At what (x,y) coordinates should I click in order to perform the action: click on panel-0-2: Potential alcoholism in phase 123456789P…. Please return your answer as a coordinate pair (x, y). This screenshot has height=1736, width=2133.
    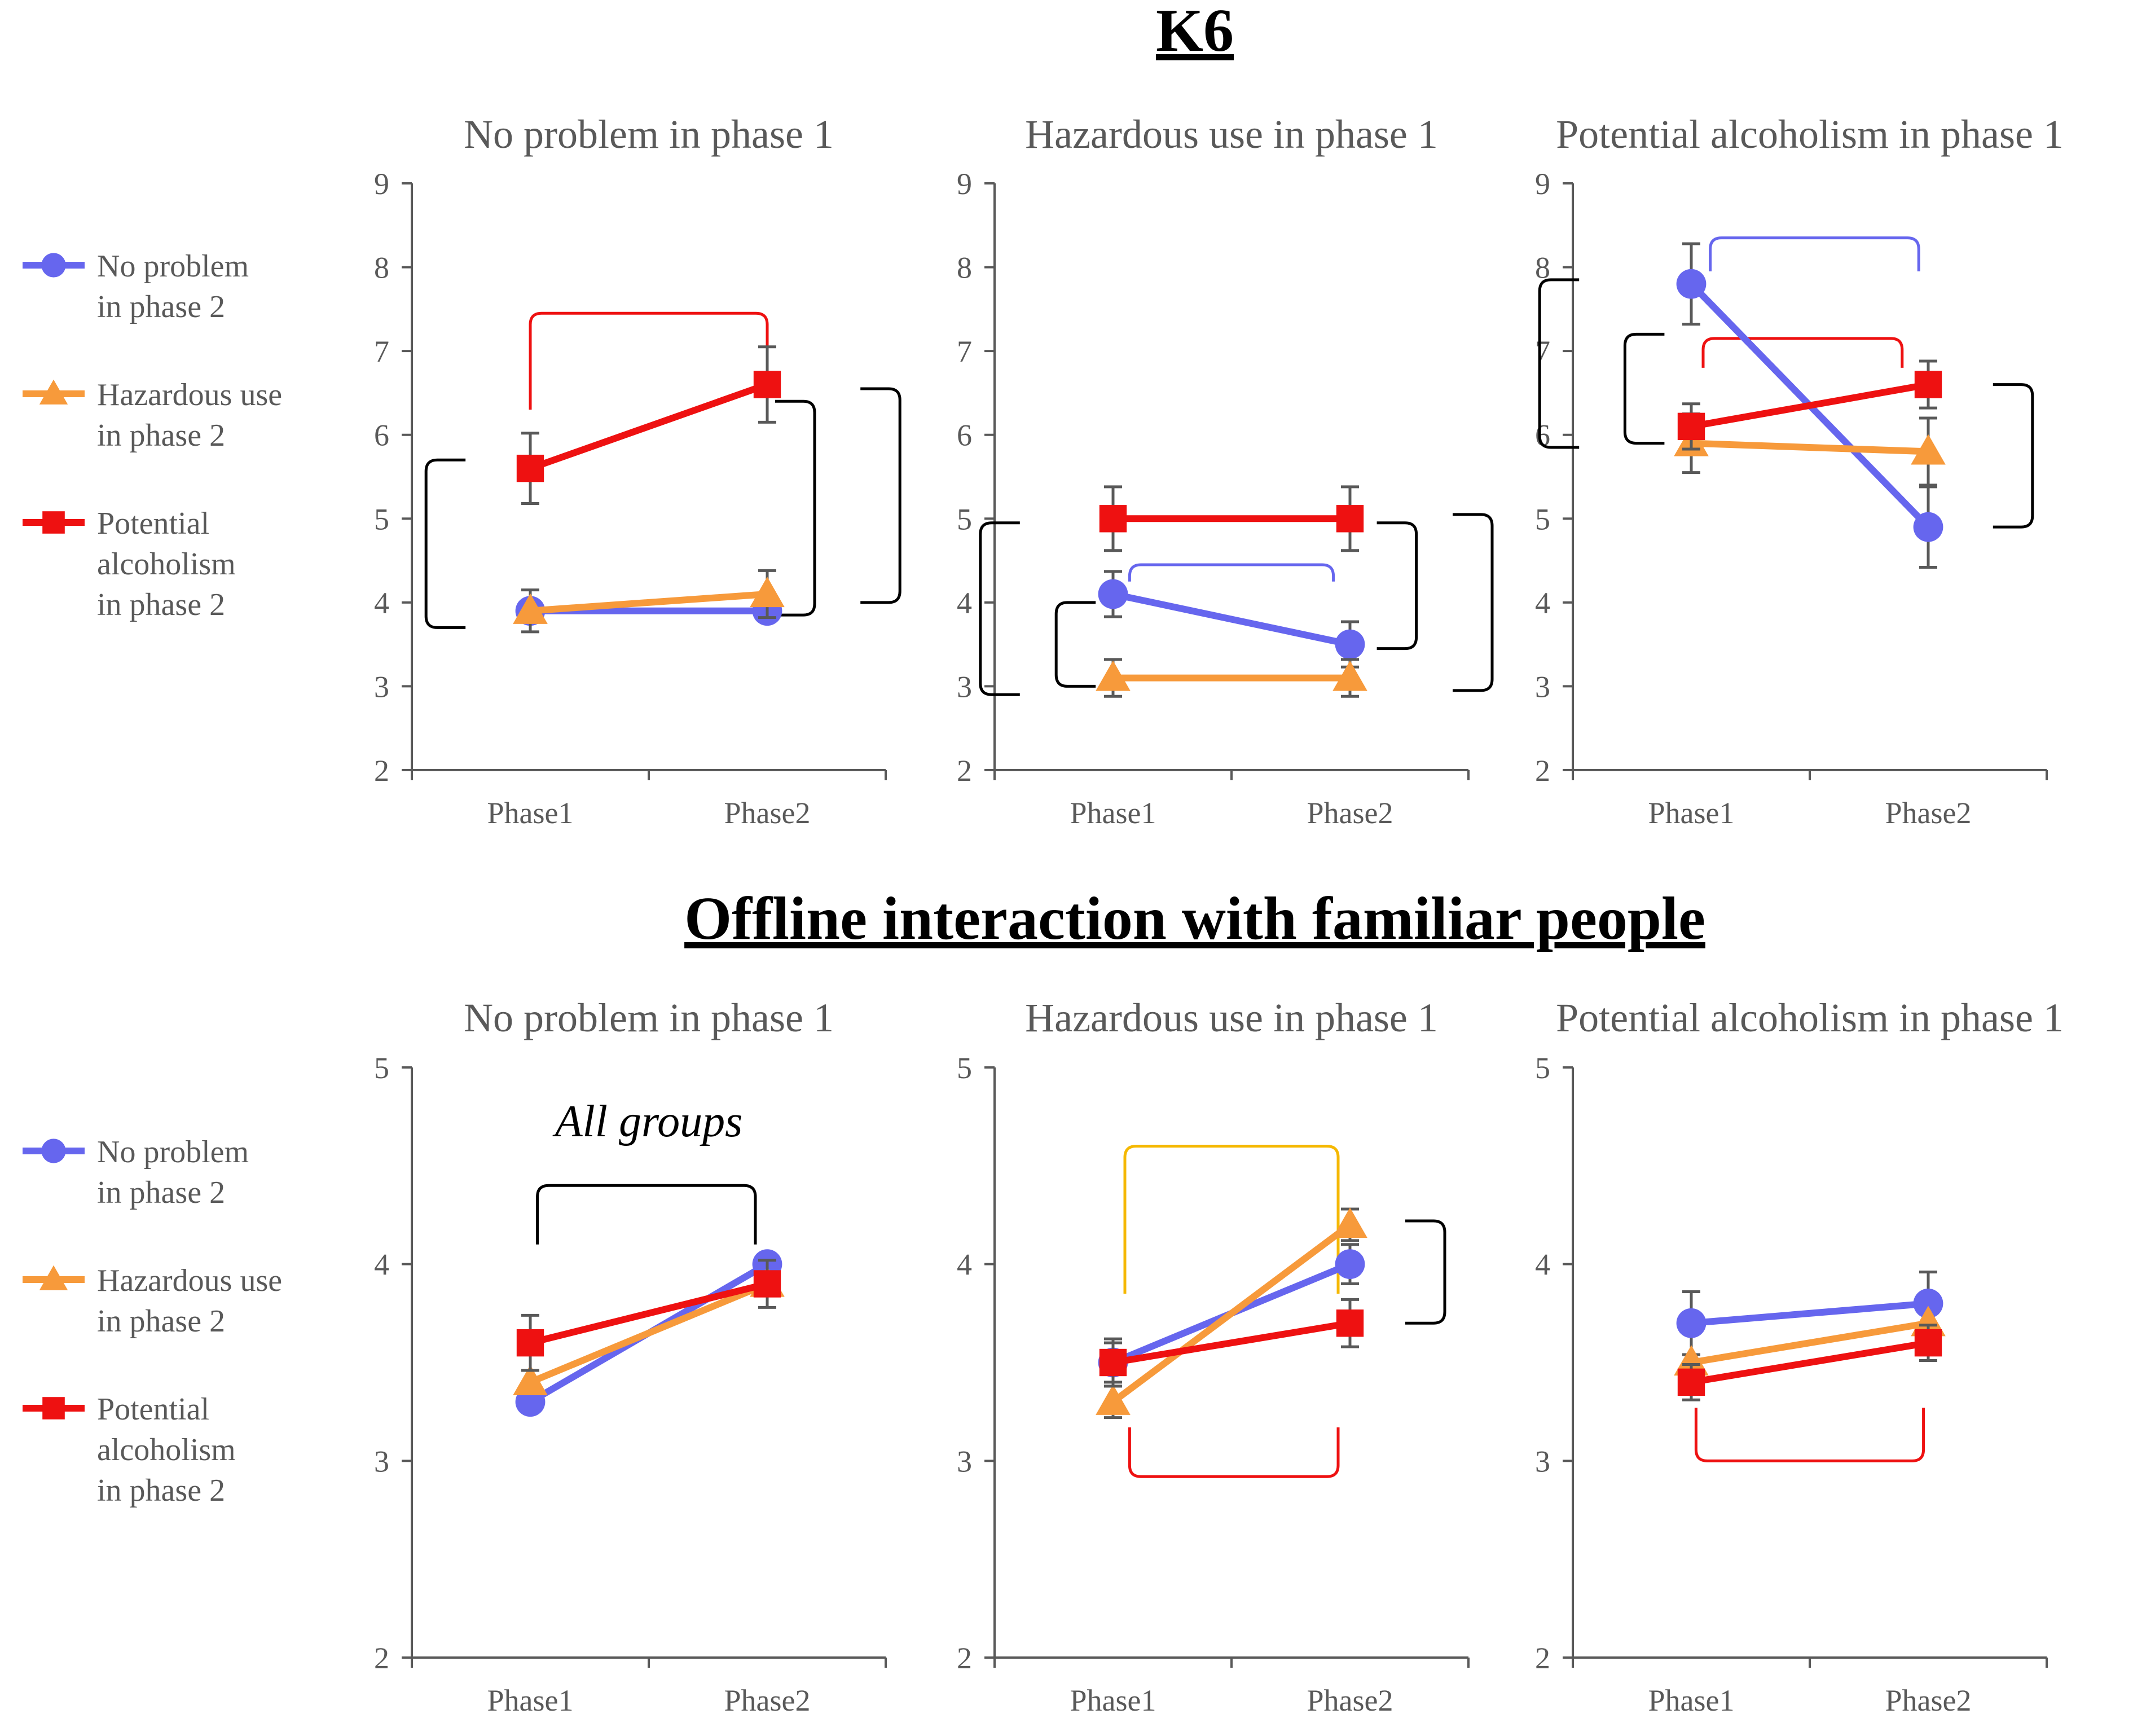
    Looking at the image, I should click on (1799, 471).